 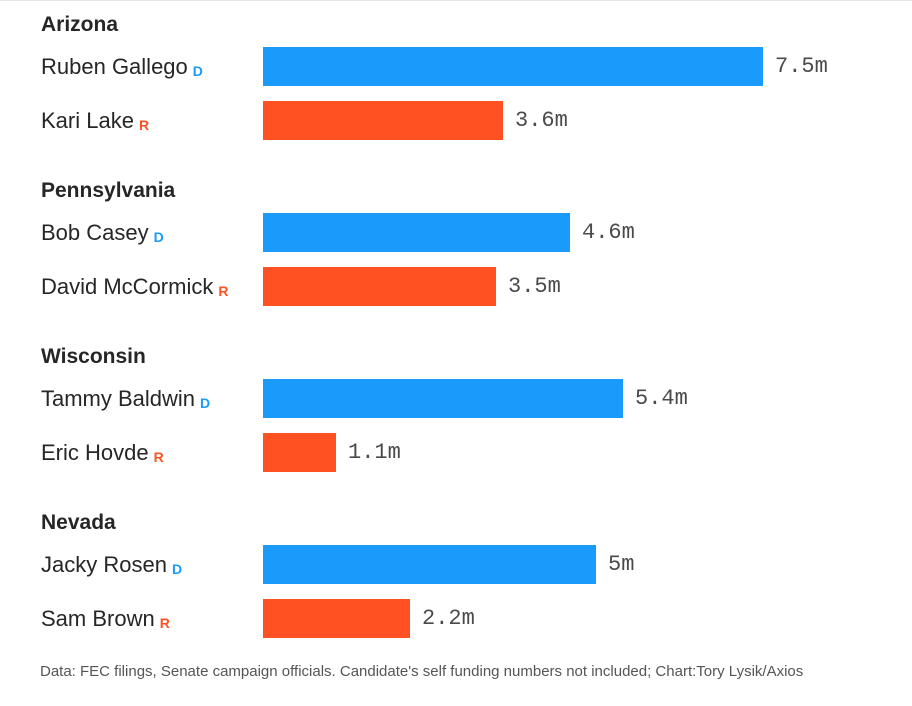 I want to click on candidate-name-label: David McCormick R, so click(x=134, y=287).